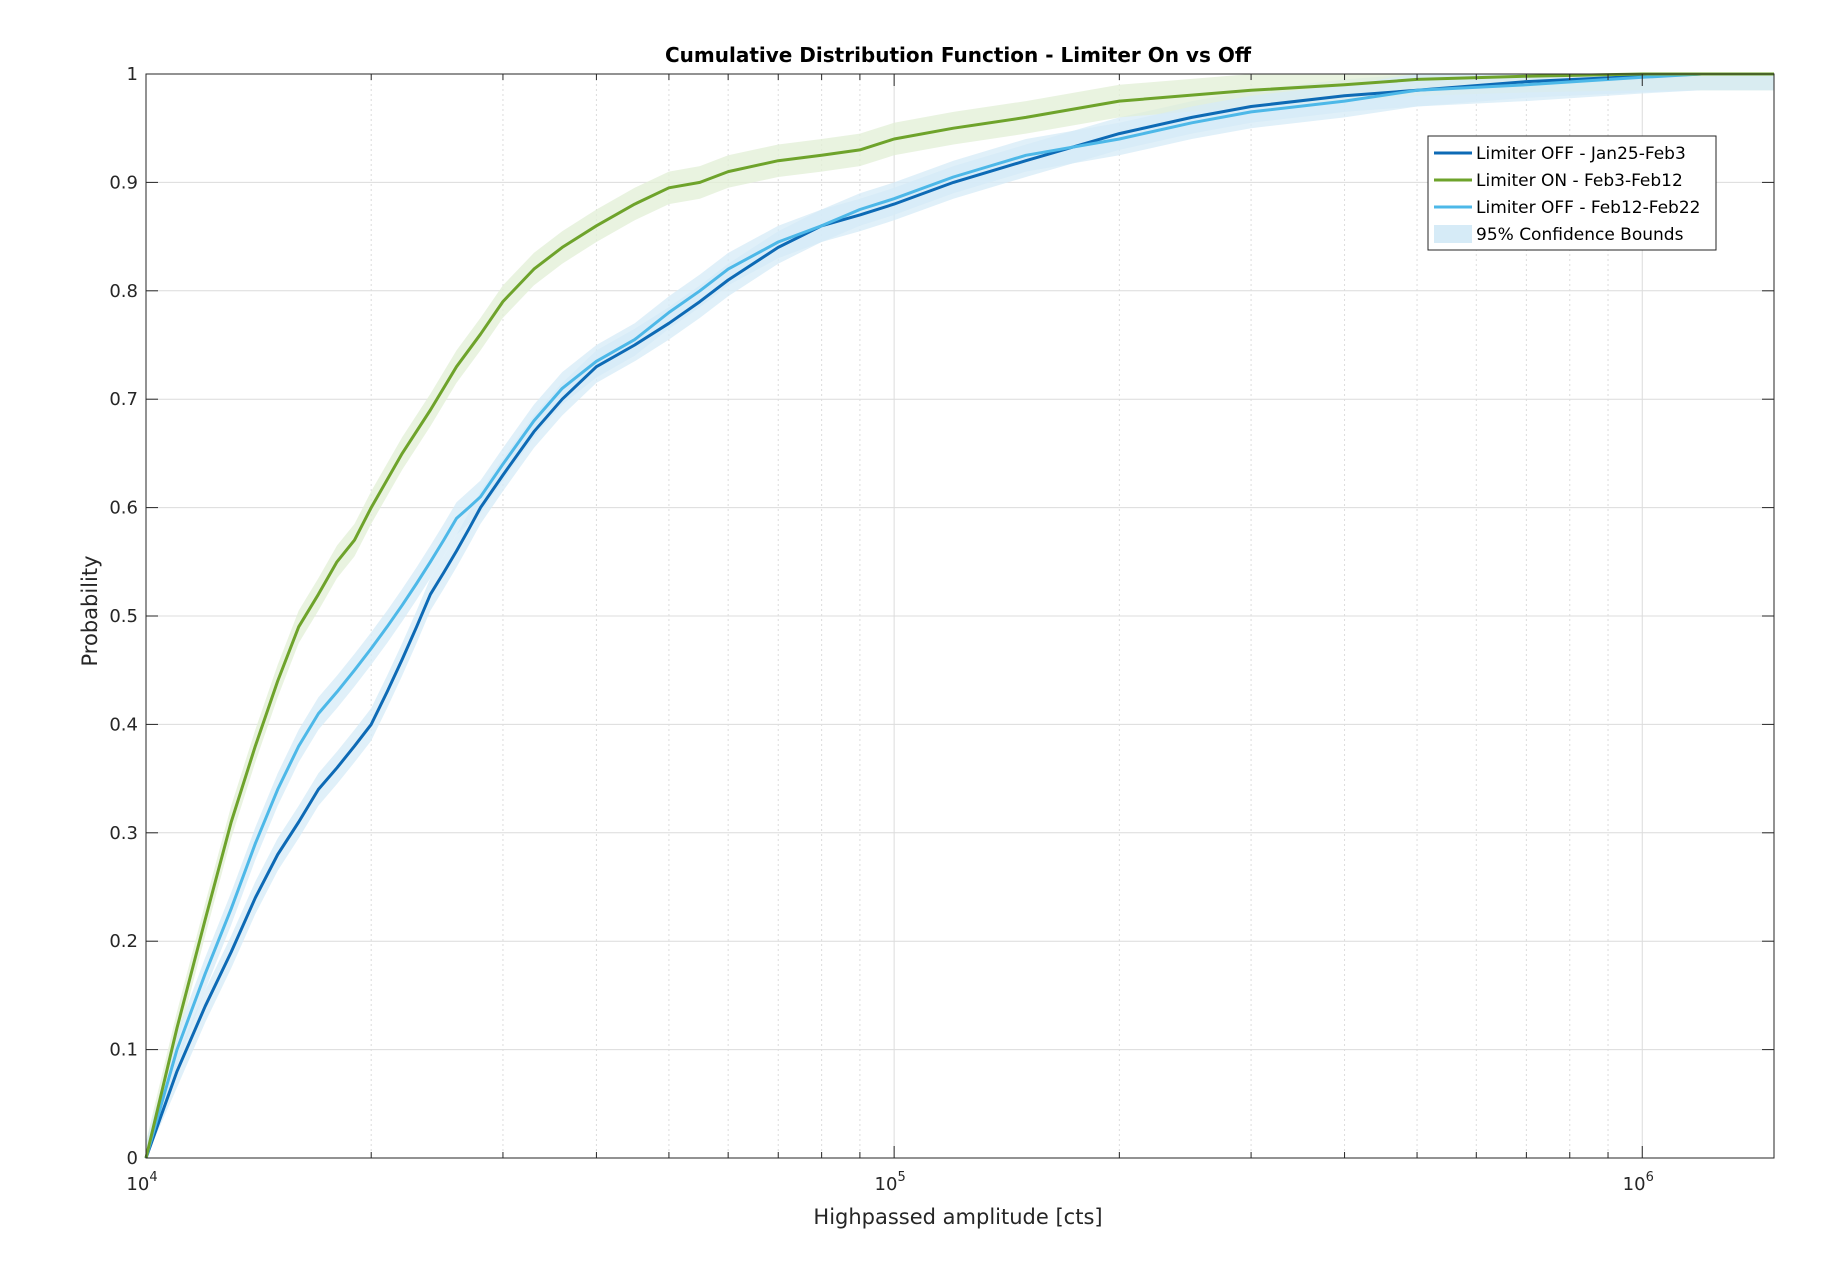 Image resolution: width=1840 pixels, height=1264 pixels. What do you see at coordinates (1580, 235) in the screenshot?
I see `legend-entry-label: 95% Confidence Bounds` at bounding box center [1580, 235].